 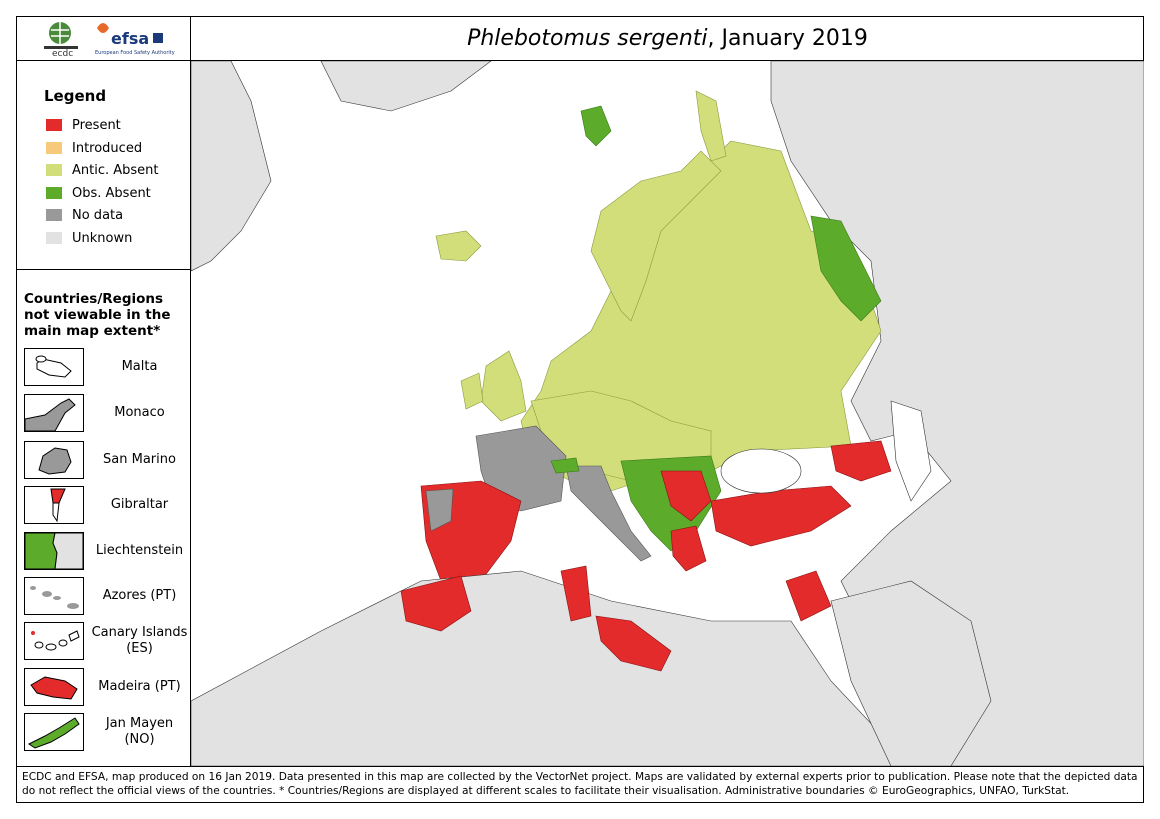 I want to click on inset-liechtenstein: Liechtenstein, so click(x=106, y=552).